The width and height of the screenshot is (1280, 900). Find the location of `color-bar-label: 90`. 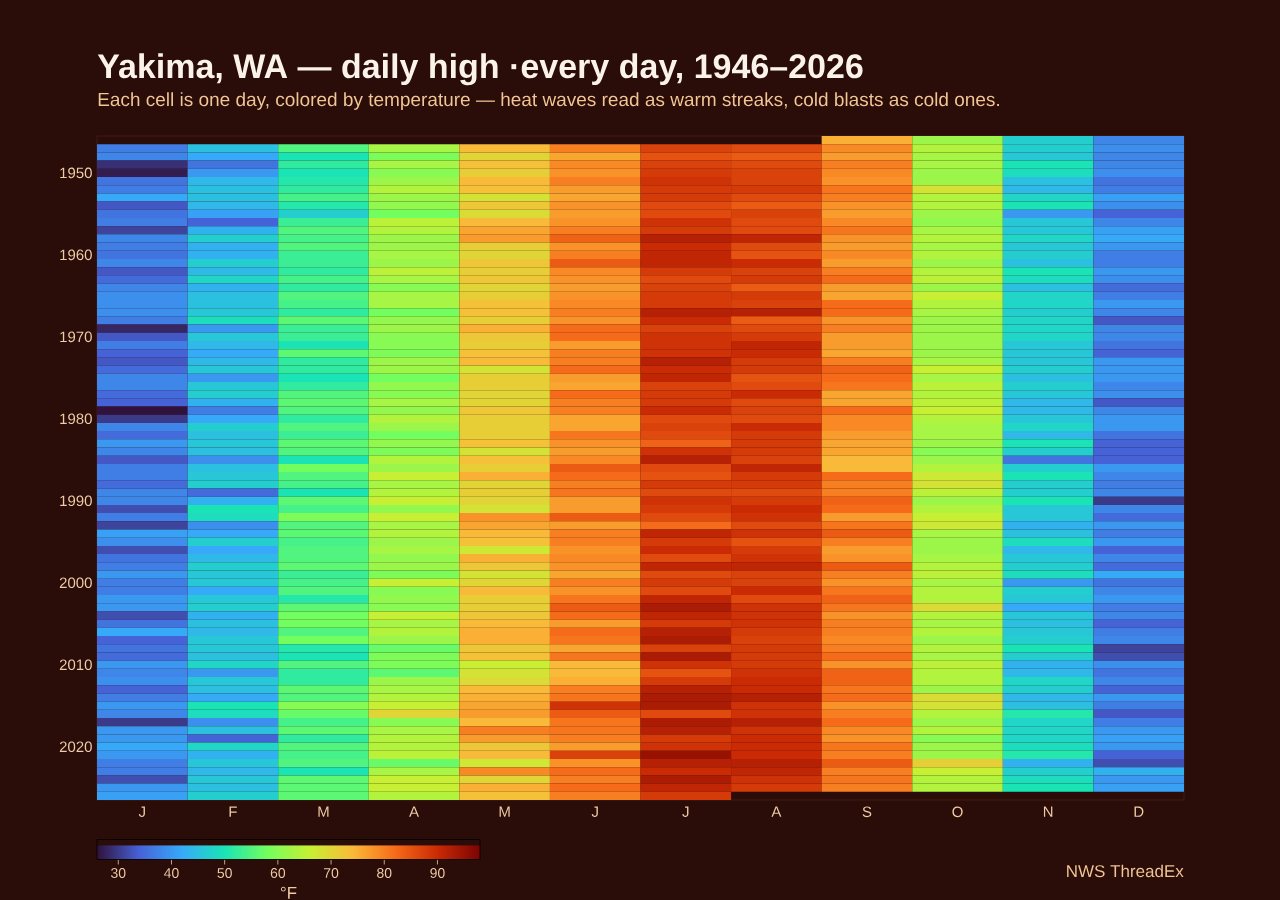

color-bar-label: 90 is located at coordinates (437, 873).